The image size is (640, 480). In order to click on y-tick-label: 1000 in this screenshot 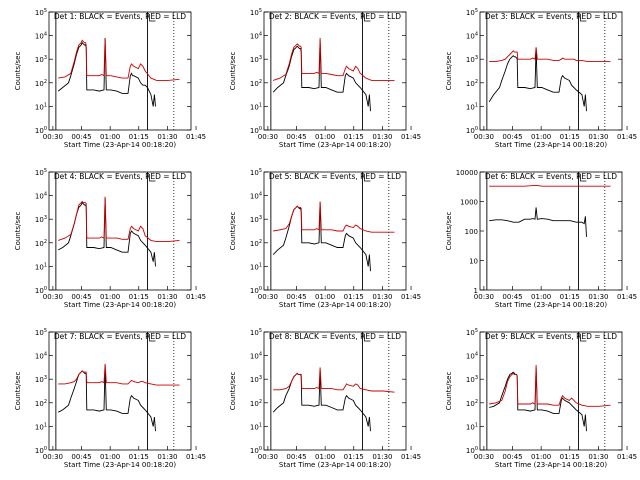, I will do `click(469, 203)`.